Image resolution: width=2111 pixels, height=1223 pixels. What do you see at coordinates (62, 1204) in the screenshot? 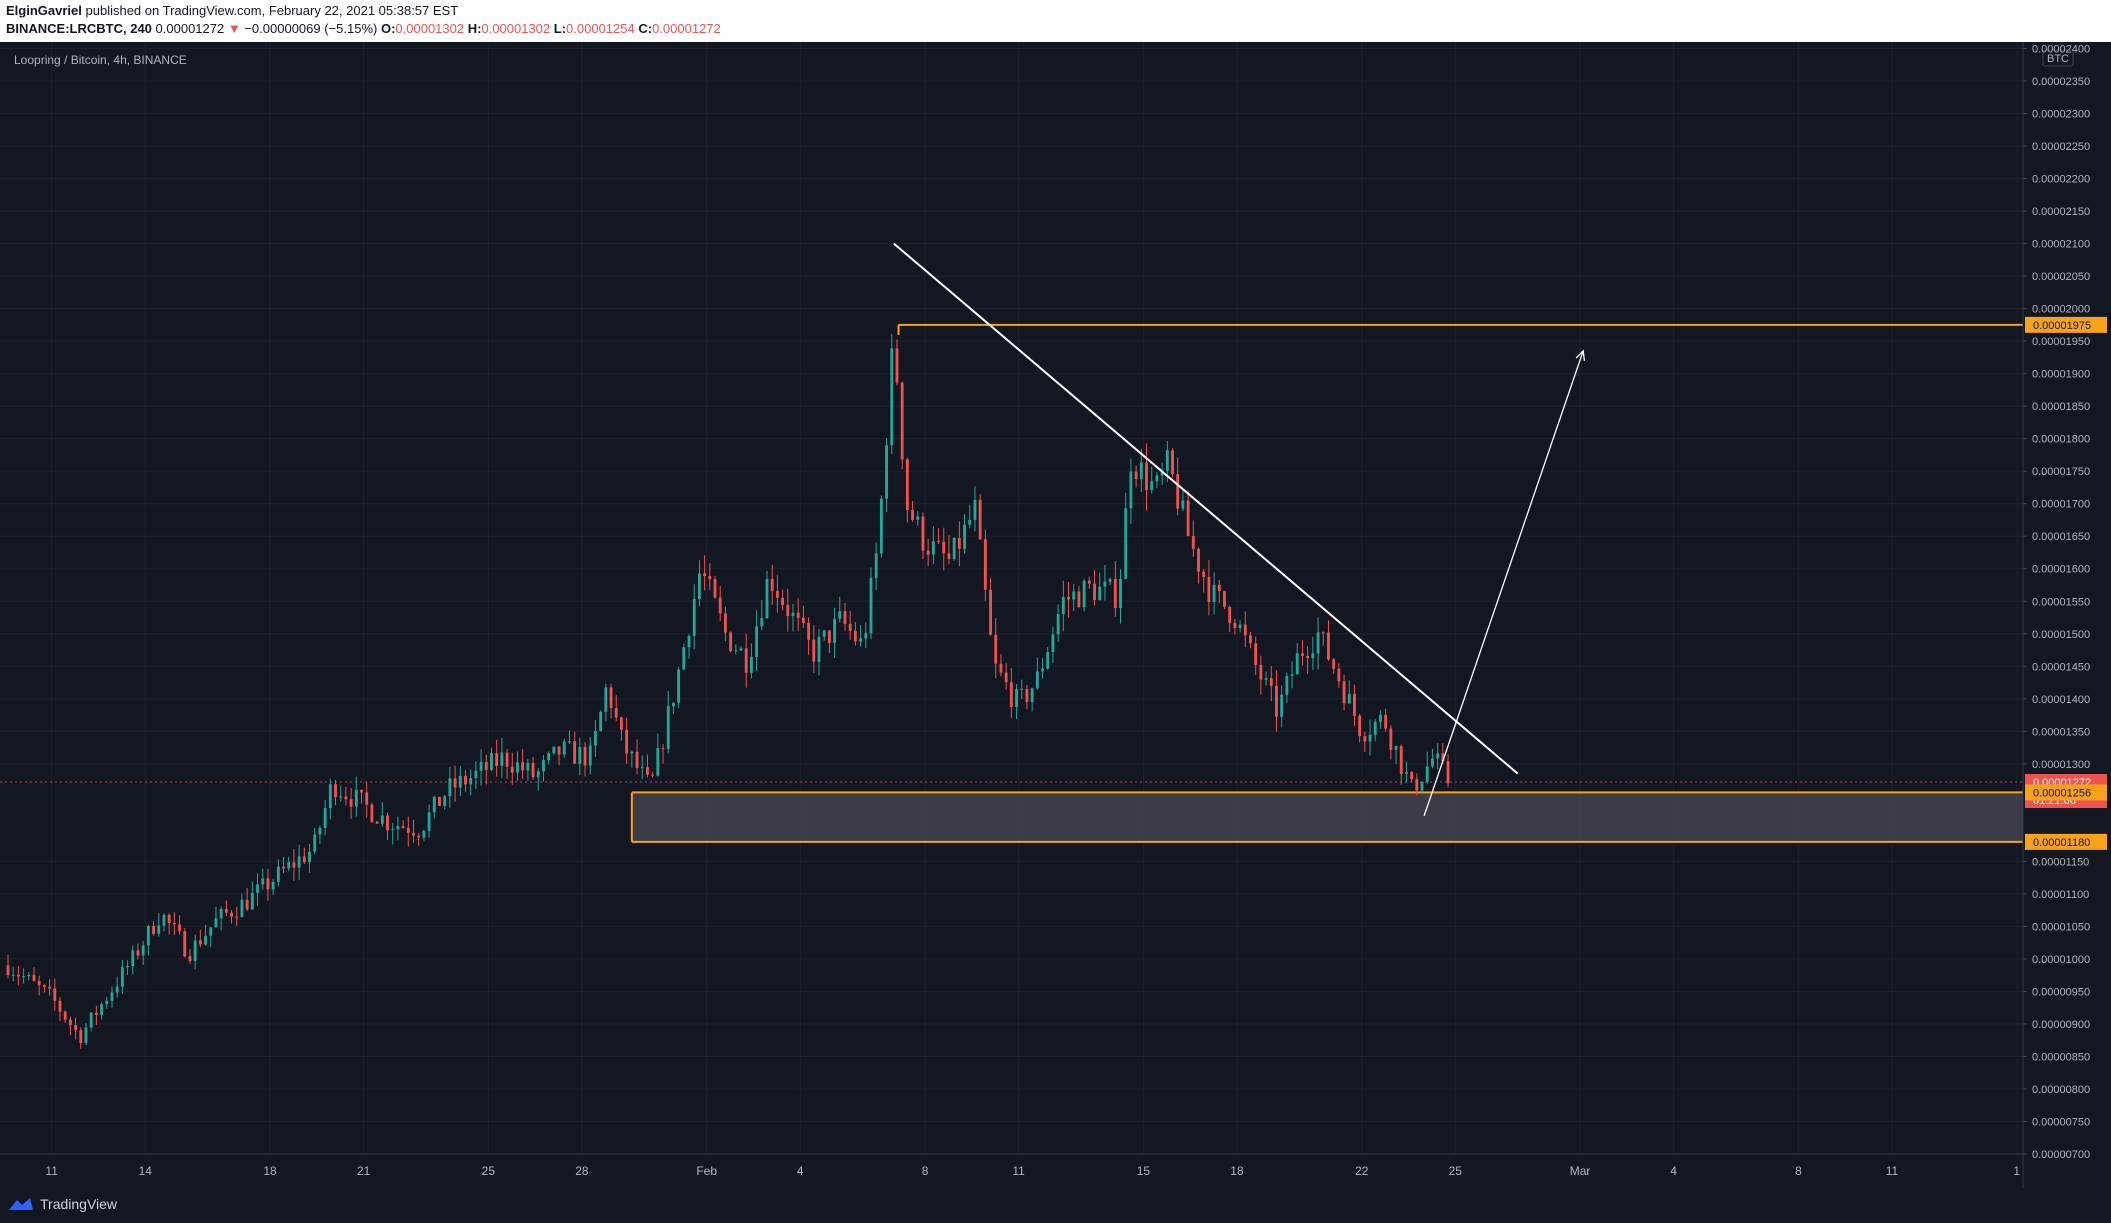
I see `tradingview-brand: TradingView` at bounding box center [62, 1204].